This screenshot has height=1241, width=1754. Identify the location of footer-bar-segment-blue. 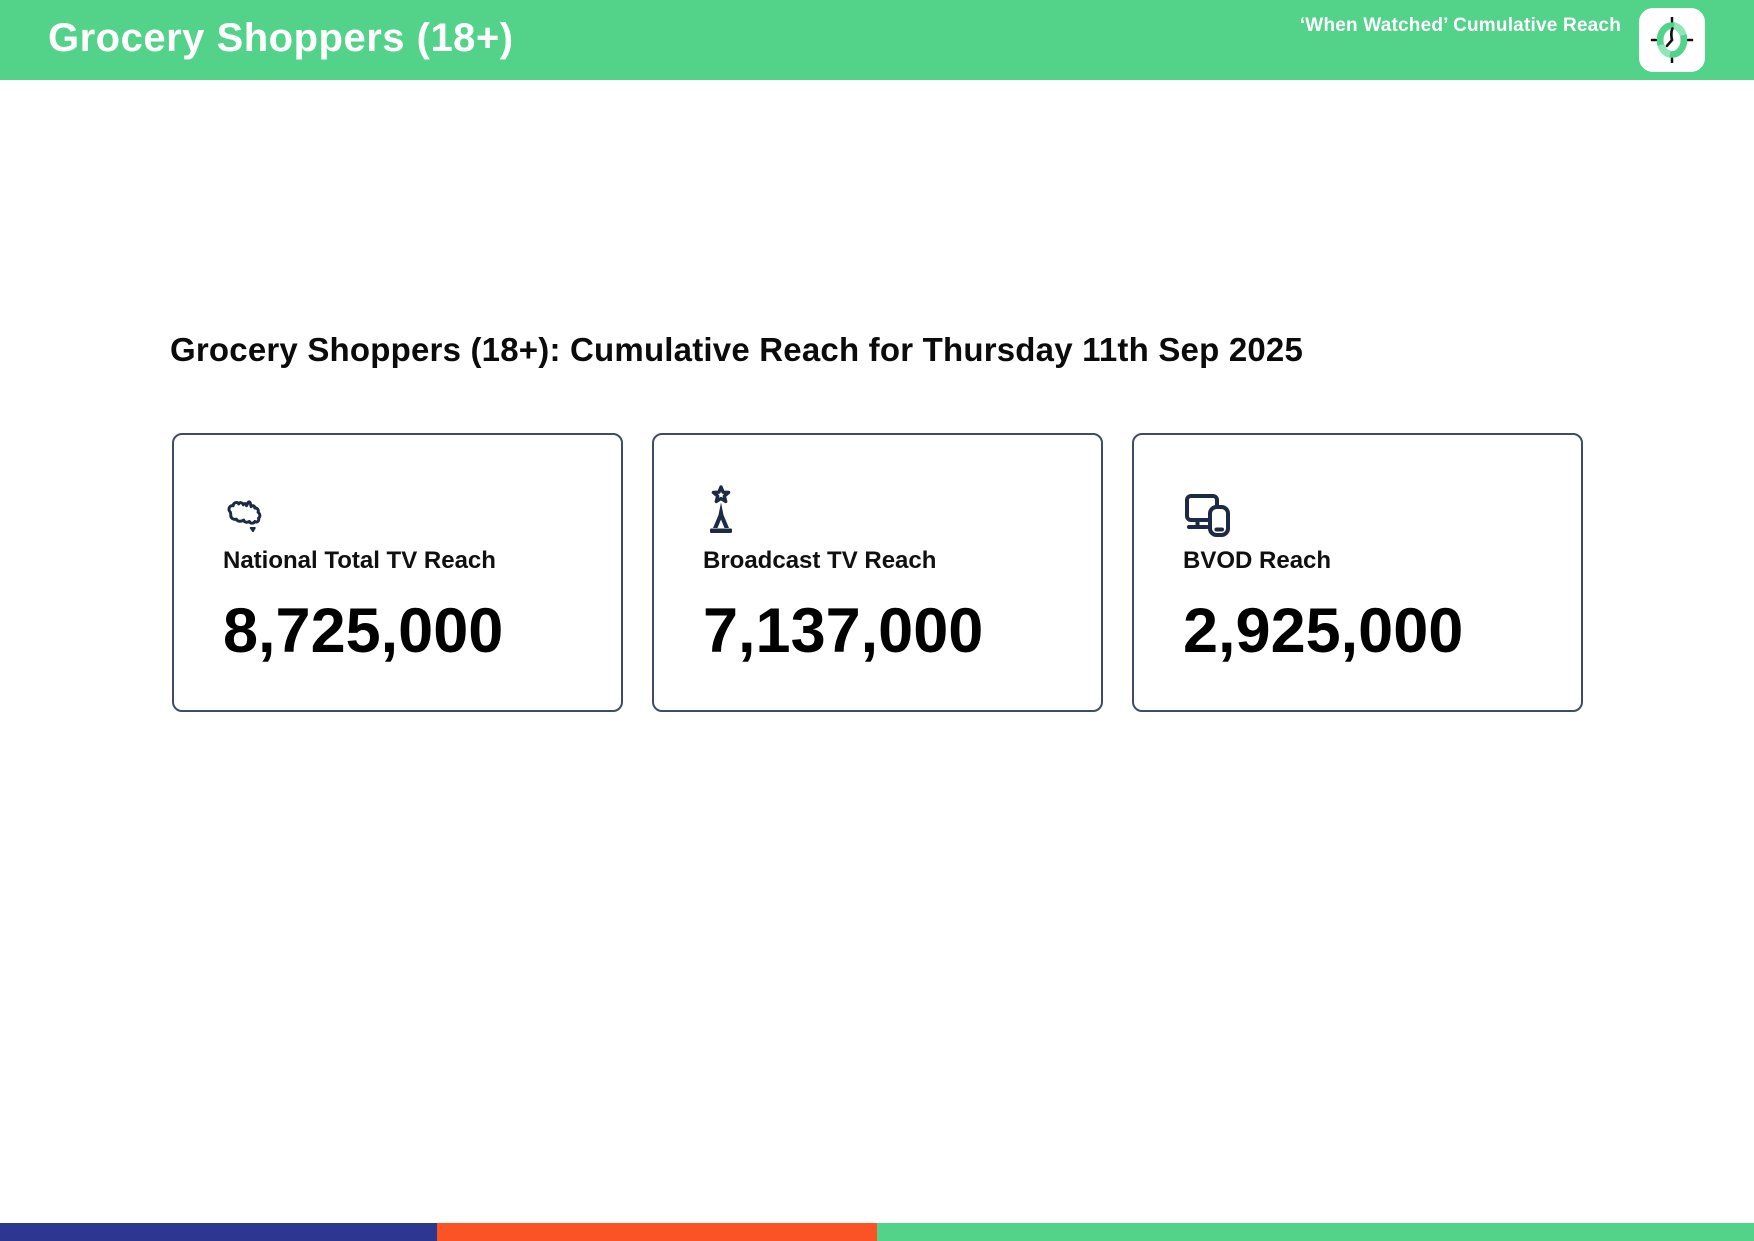
(218, 1232).